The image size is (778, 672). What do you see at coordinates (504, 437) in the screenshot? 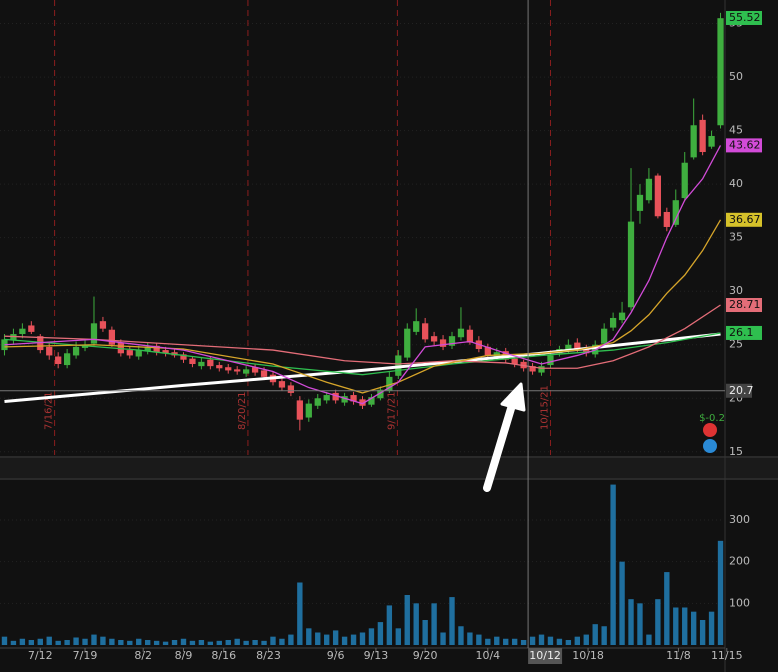
I see `arrow-annotation` at bounding box center [504, 437].